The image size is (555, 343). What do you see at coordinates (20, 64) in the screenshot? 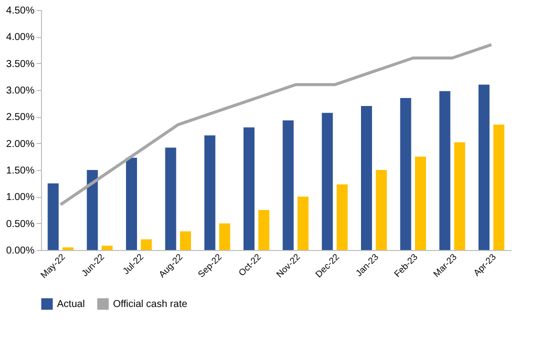
I see `y-tick-label: 3.50%` at bounding box center [20, 64].